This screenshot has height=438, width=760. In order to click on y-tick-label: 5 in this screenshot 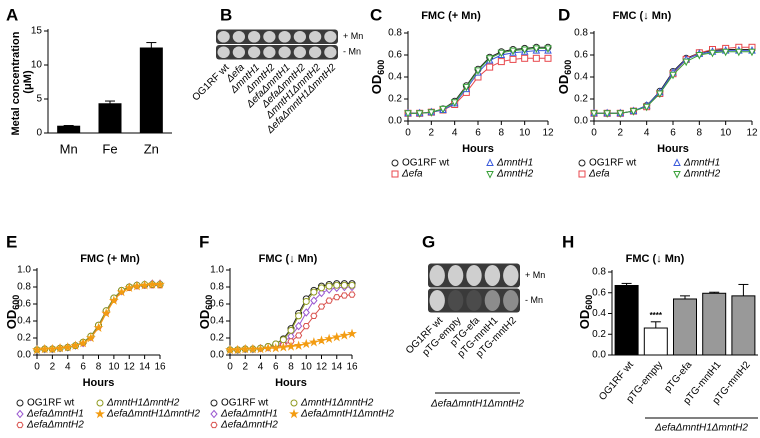, I will do `click(39, 99)`.